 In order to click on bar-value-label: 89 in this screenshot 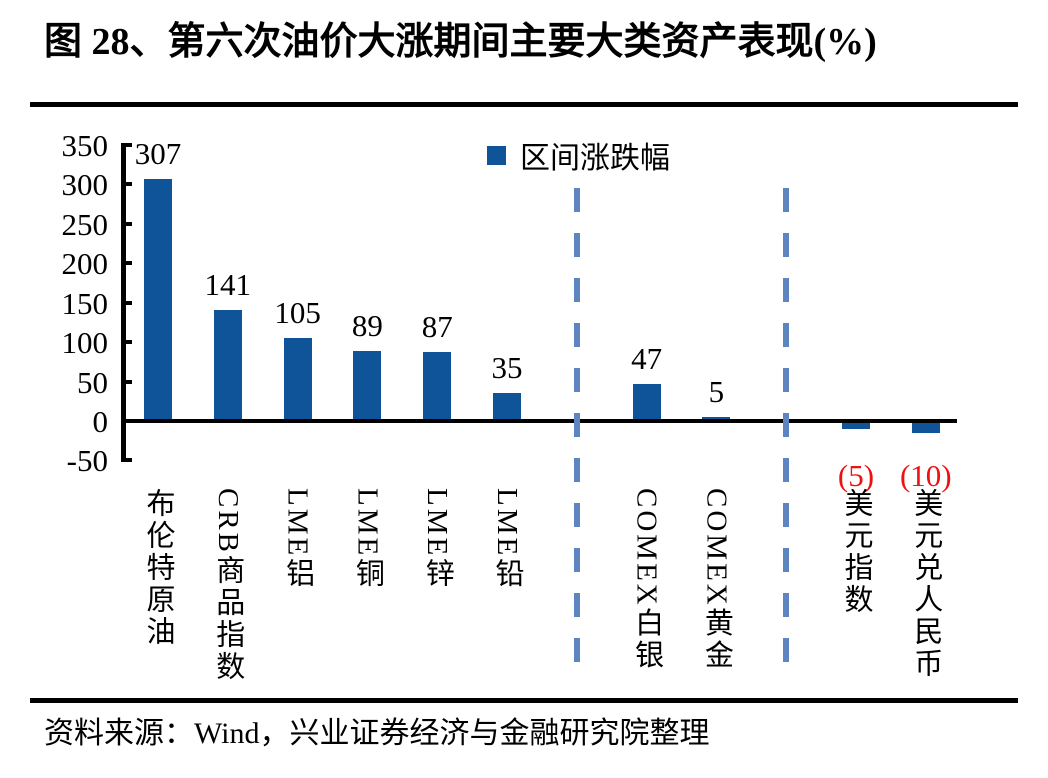, I will do `click(367, 325)`.